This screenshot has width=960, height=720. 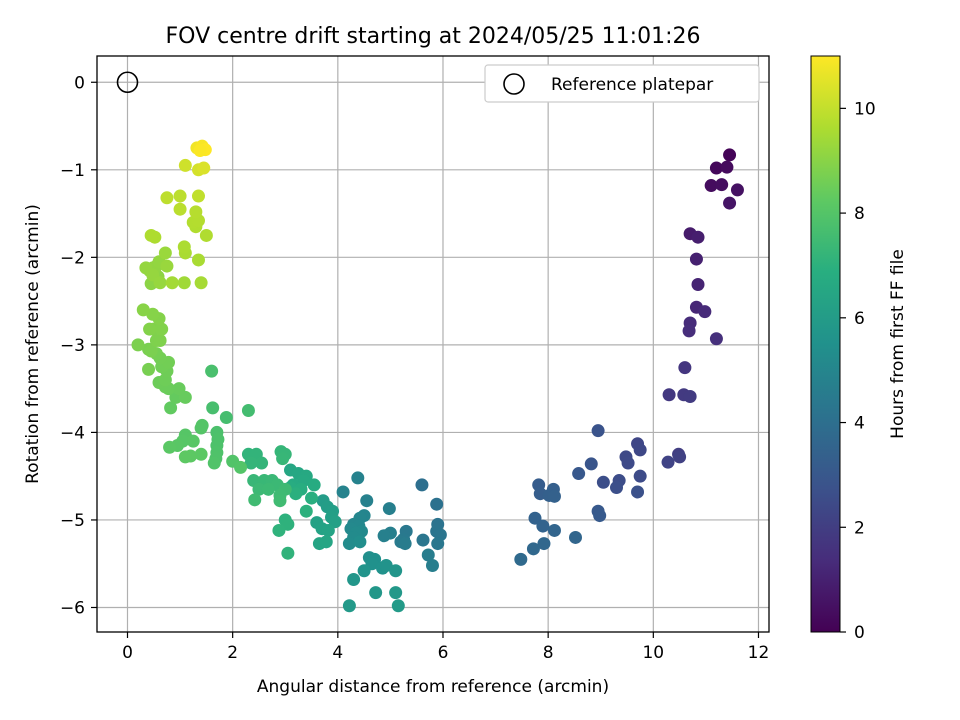 I want to click on colorbar-tick-label: 6, so click(x=859, y=319).